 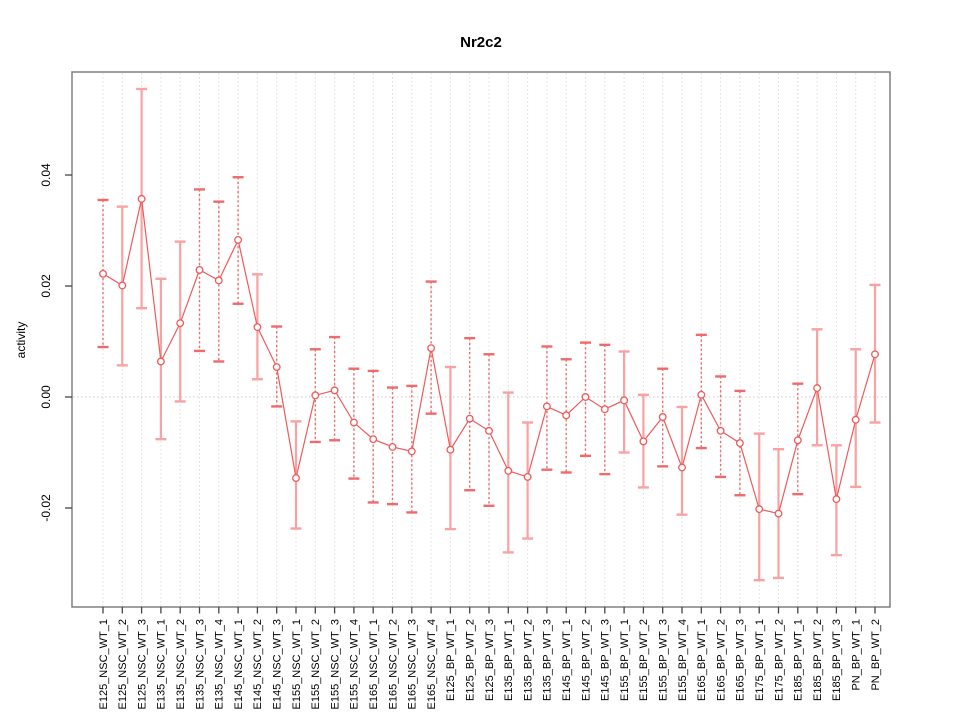 I want to click on y-tick-label: 0.00, so click(x=46, y=397).